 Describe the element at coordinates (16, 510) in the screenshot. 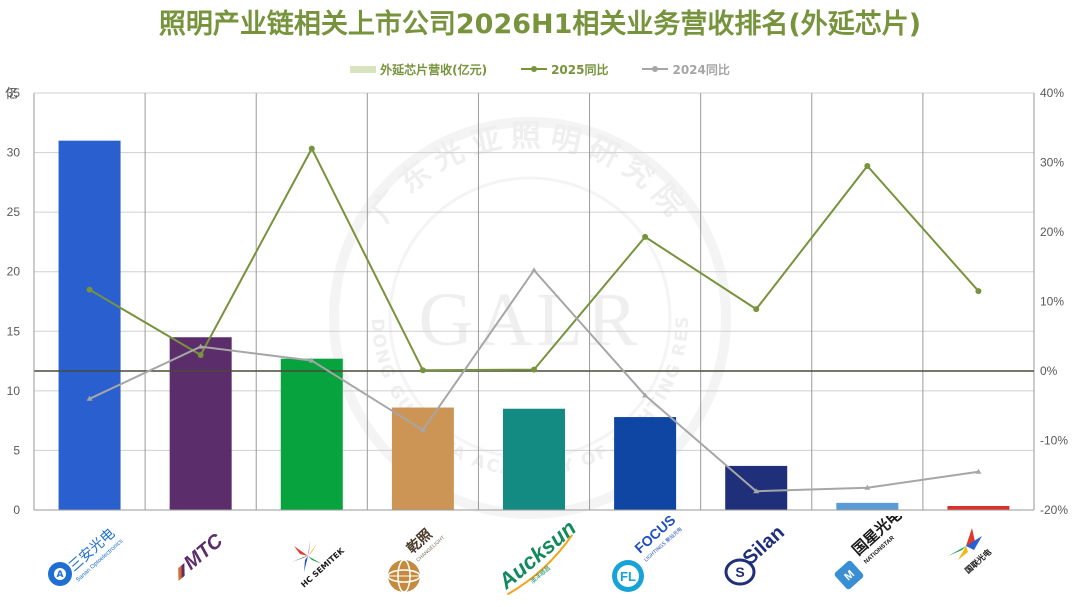

I see `y-tick-label: 0` at that location.